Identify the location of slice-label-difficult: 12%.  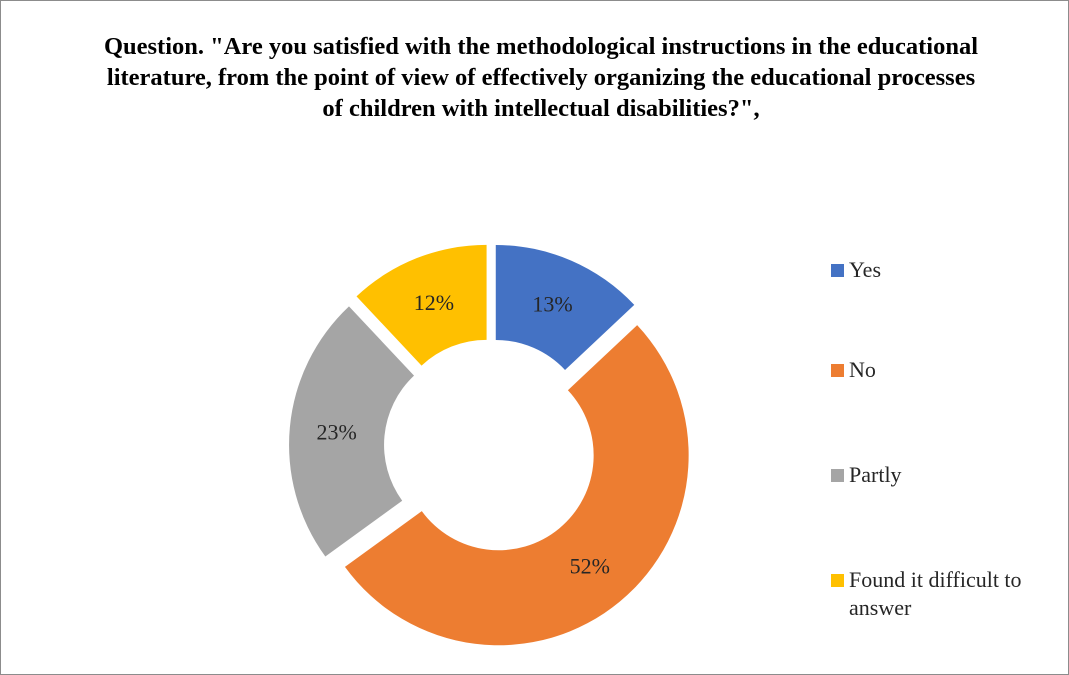
(434, 302).